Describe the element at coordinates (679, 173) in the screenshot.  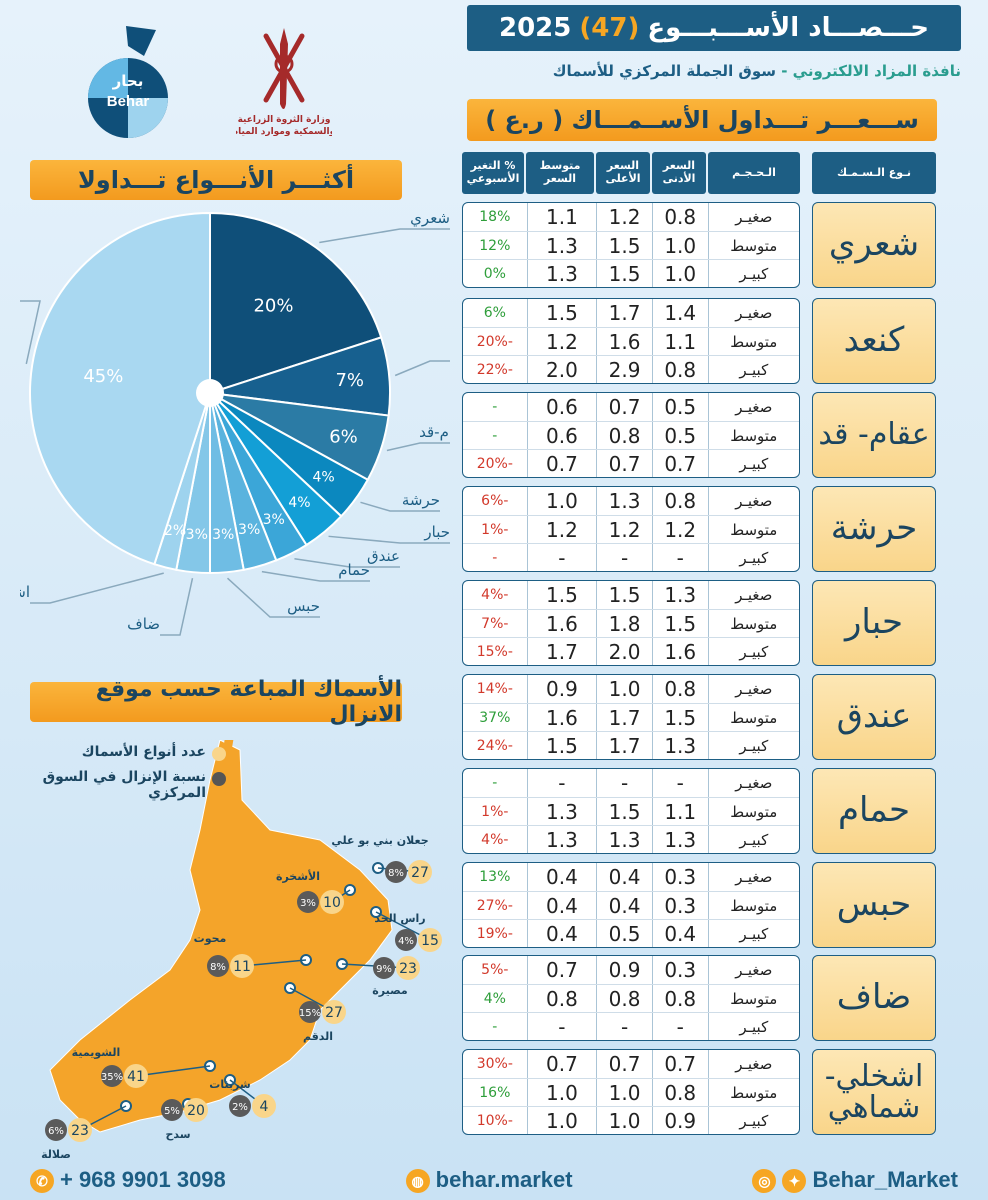
I see `header-min: السعر الأدنى` at that location.